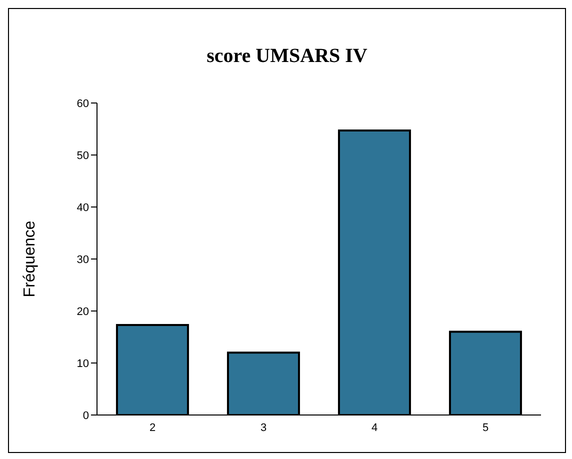 The width and height of the screenshot is (572, 459). I want to click on y-tick-label: 30, so click(82, 260).